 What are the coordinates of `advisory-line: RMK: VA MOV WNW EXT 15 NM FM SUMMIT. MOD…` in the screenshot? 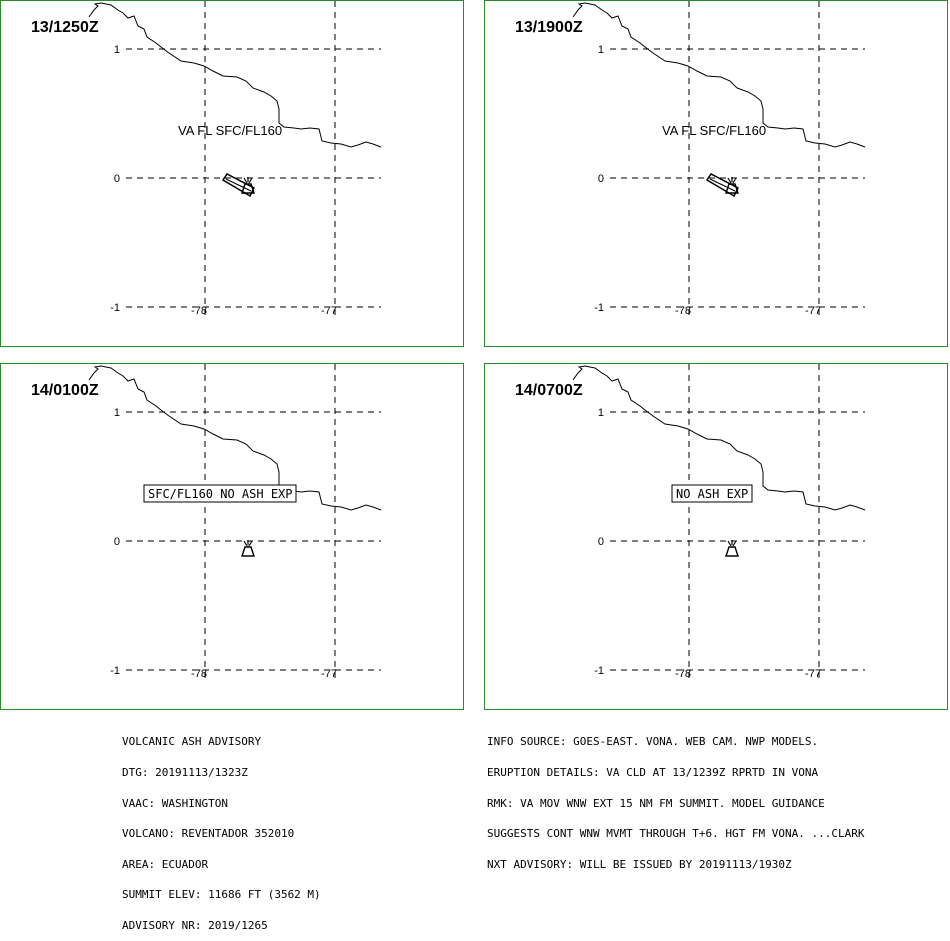 It's located at (656, 803).